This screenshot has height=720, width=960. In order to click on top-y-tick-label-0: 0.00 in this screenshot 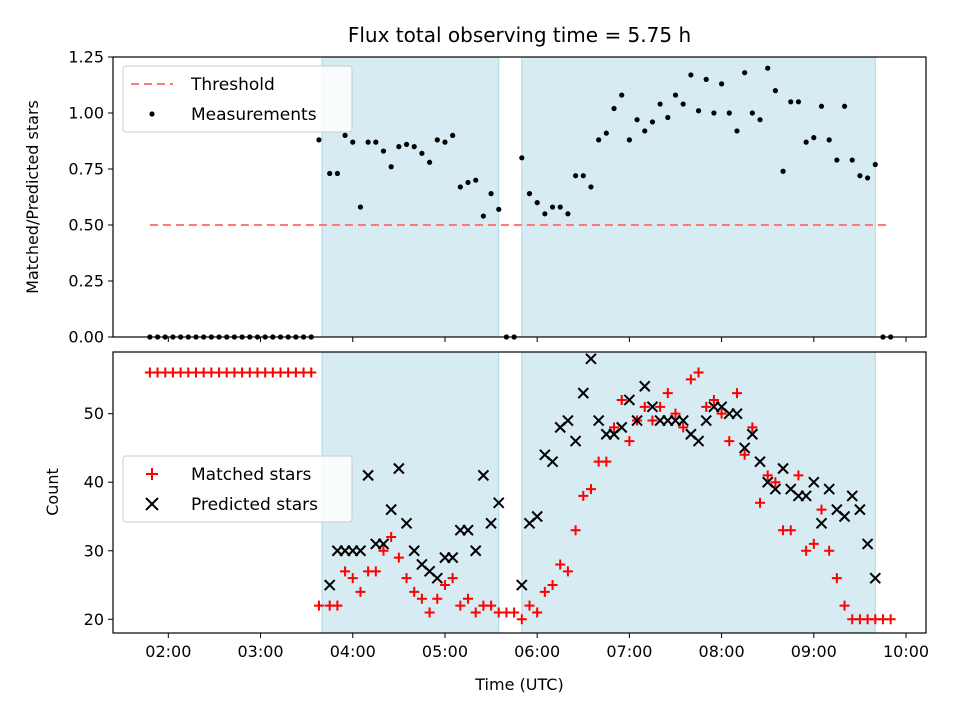, I will do `click(86, 337)`.